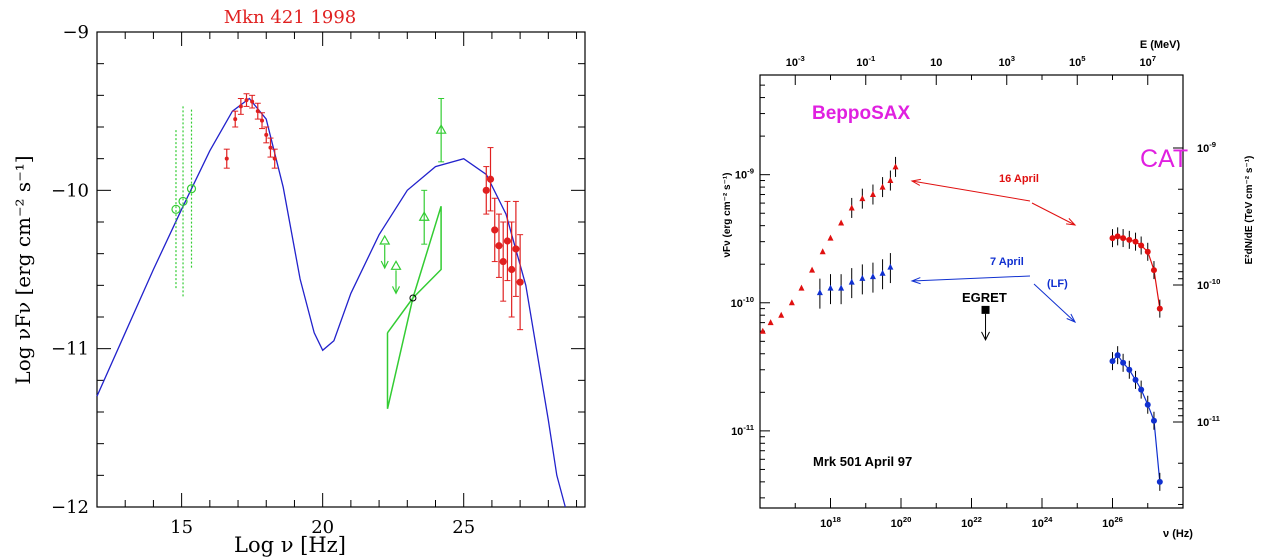 Image resolution: width=1261 pixels, height=559 pixels. I want to click on upper-limit-arrowhead, so click(396, 290).